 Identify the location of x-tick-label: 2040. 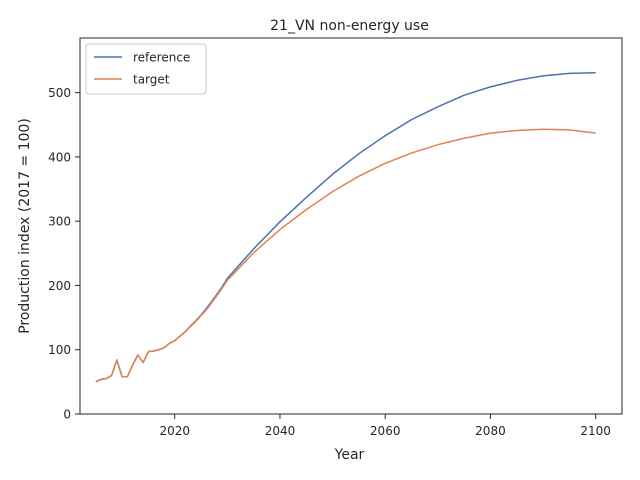
(280, 431).